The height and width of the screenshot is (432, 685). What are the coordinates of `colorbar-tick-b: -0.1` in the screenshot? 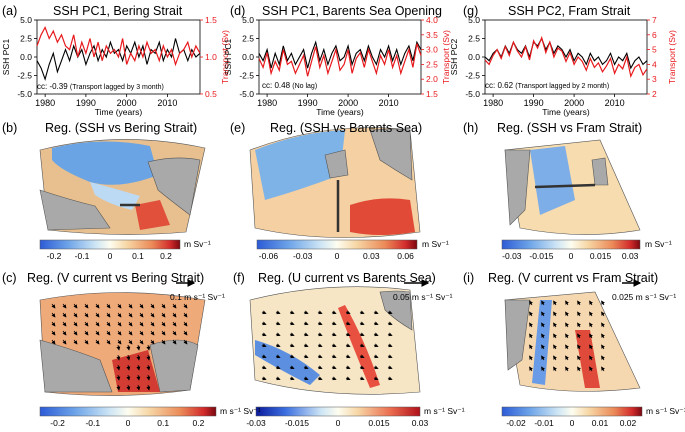 It's located at (82, 256).